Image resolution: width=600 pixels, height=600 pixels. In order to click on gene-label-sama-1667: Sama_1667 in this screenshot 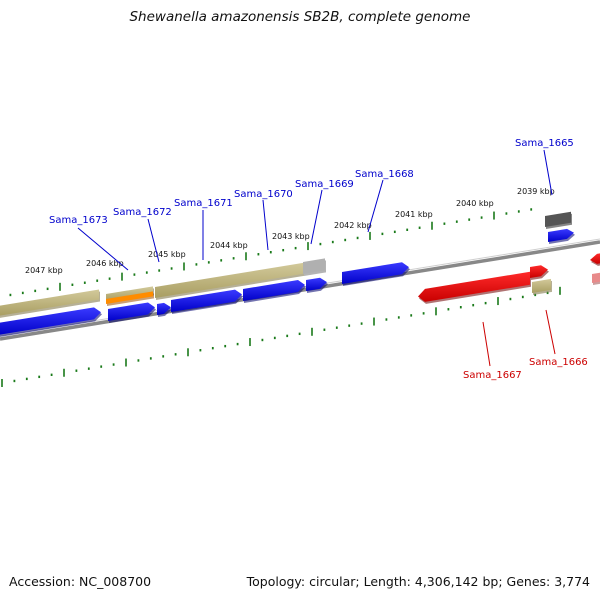, I will do `click(492, 375)`.